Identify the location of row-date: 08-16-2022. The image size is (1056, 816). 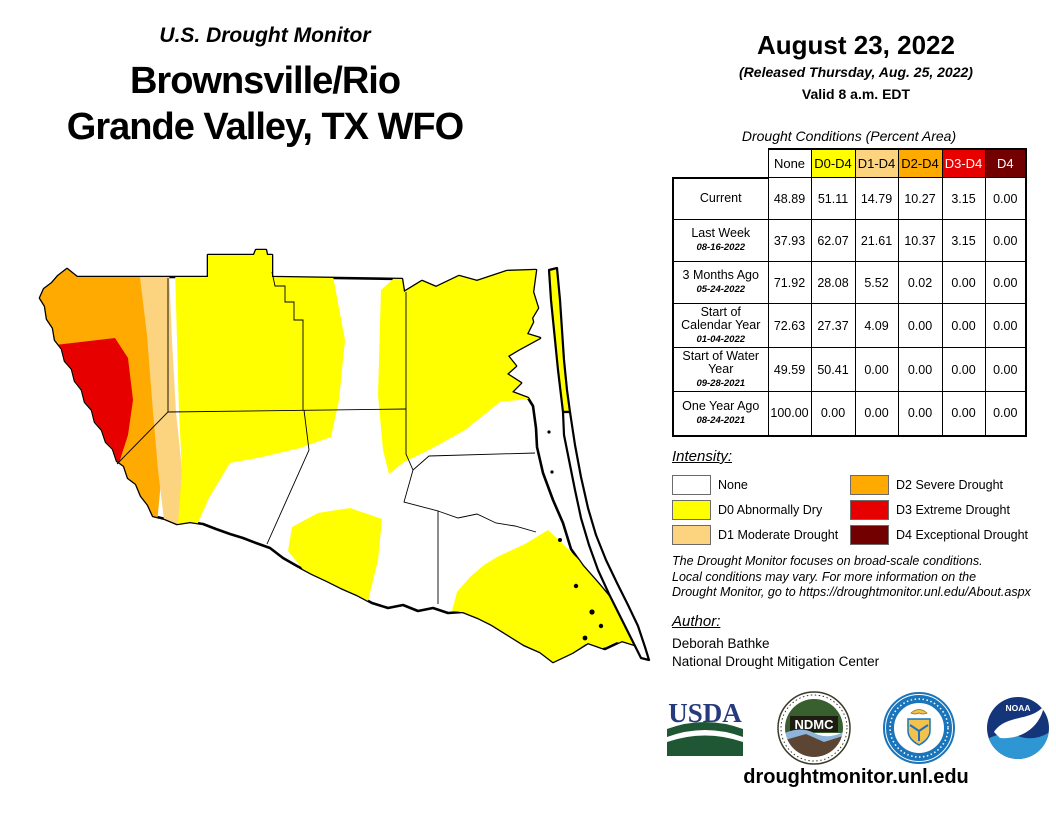
(721, 247).